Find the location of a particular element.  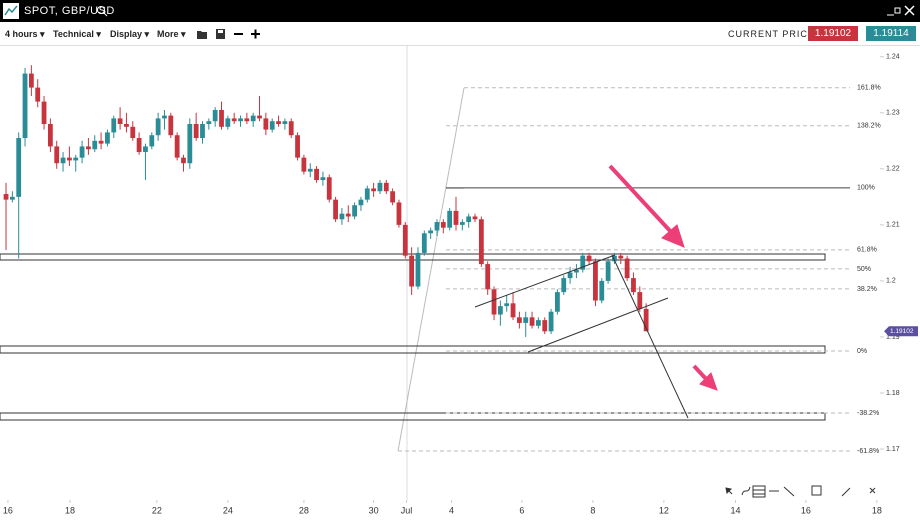

more: More is located at coordinates (168, 34).